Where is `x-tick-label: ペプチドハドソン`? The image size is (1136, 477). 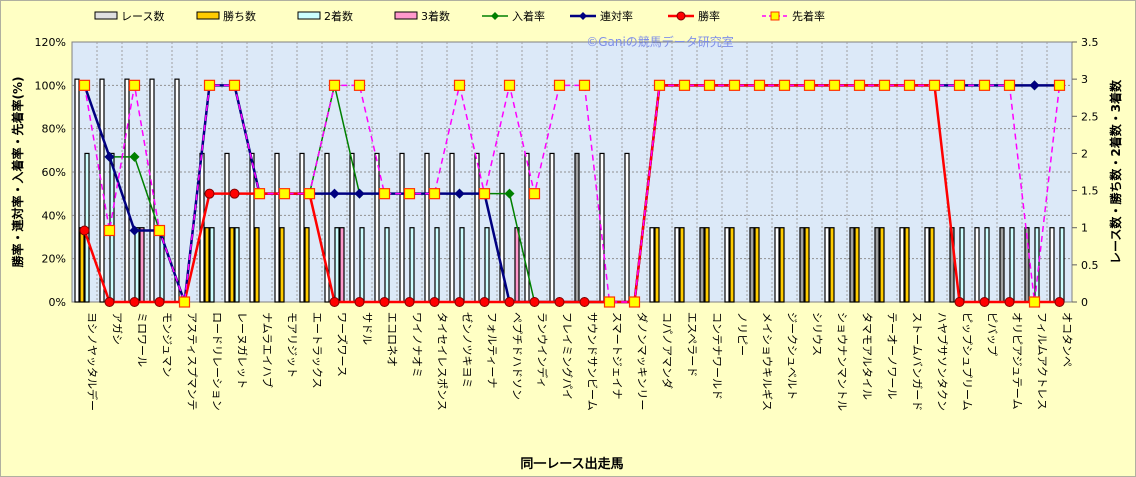 x-tick-label: ペプチドハドソン is located at coordinates (517, 356).